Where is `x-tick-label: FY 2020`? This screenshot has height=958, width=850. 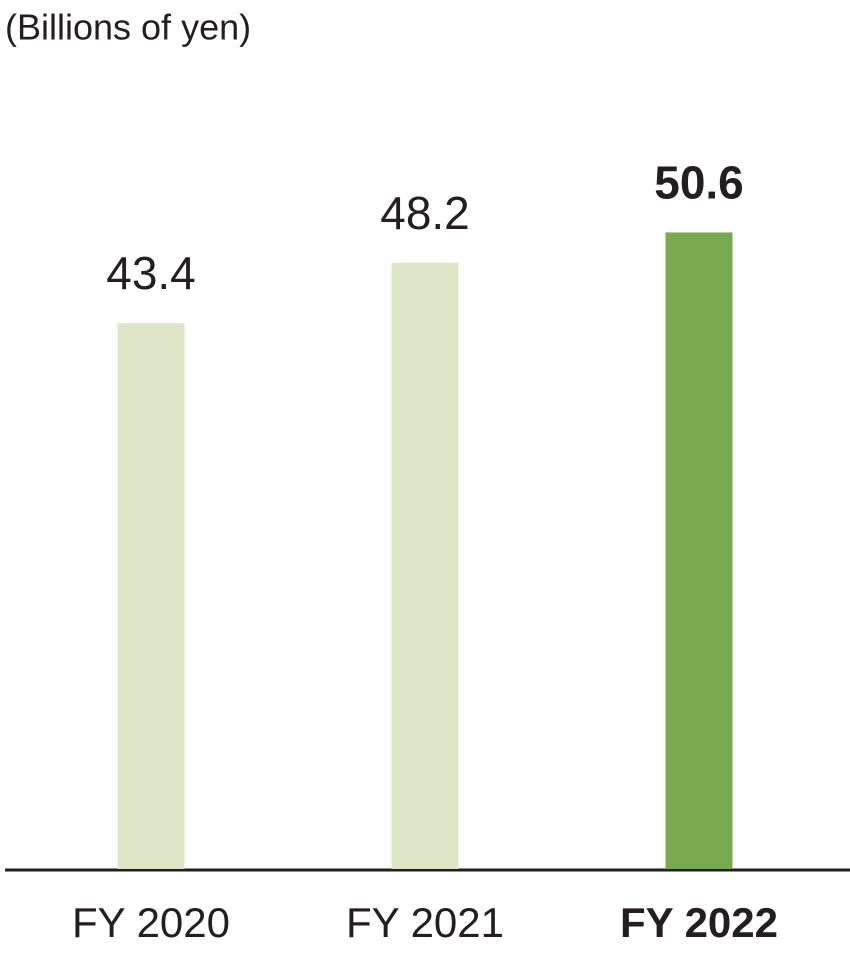
x-tick-label: FY 2020 is located at coordinates (151, 922).